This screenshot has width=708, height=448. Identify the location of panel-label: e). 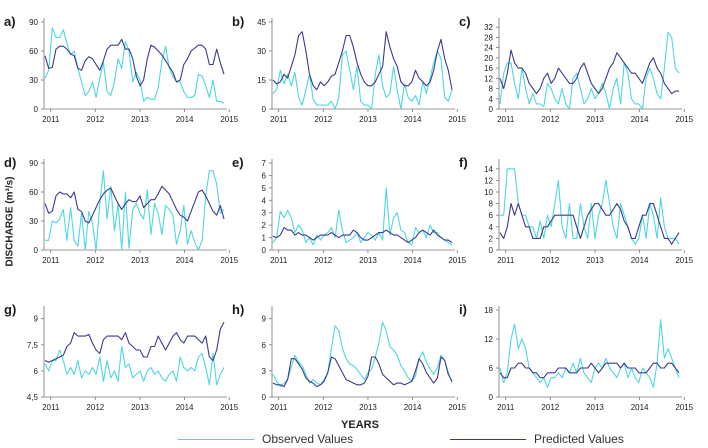
(238, 162).